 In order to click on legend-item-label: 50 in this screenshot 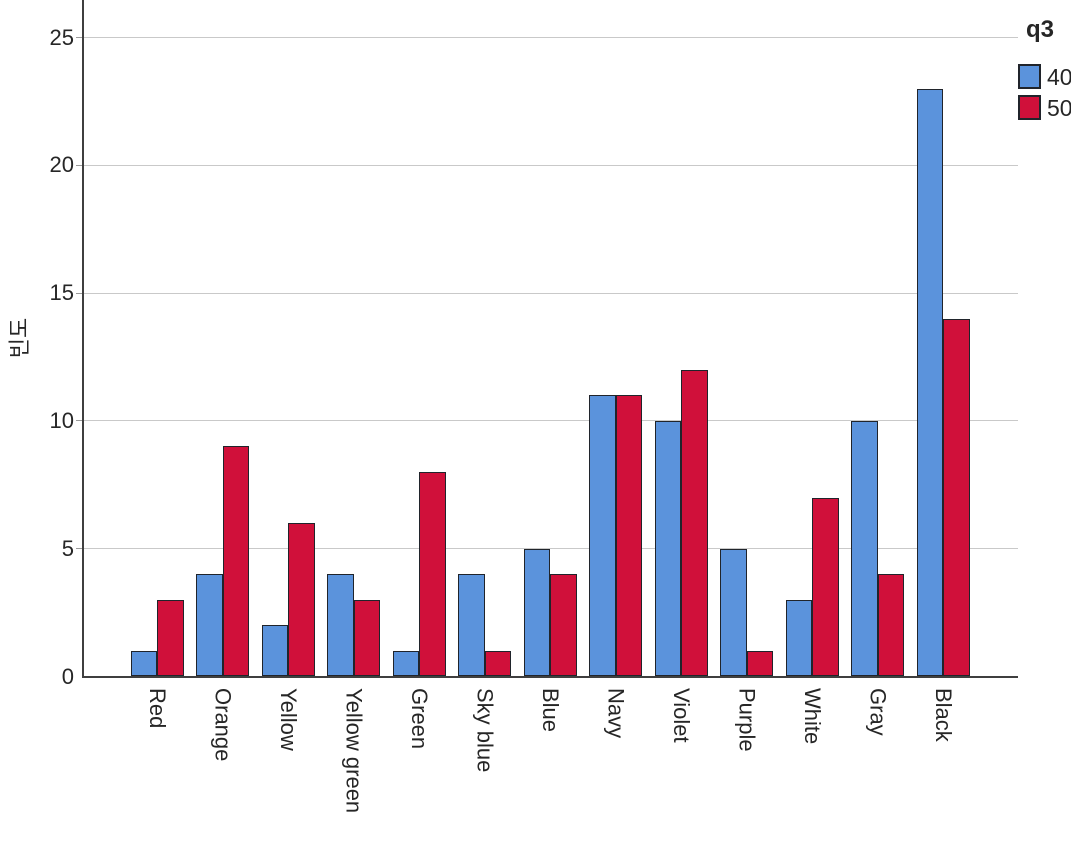, I will do `click(1059, 108)`.